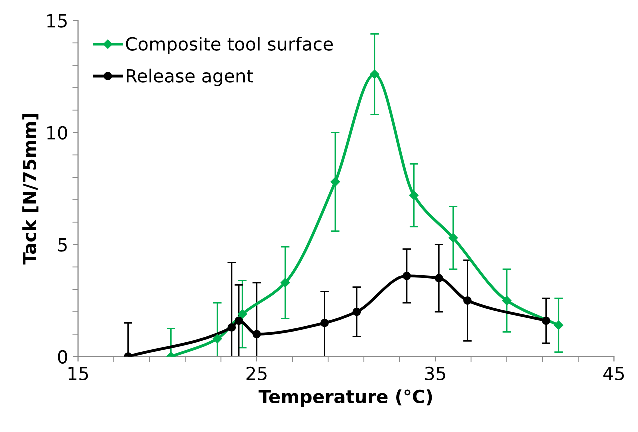 Image resolution: width=638 pixels, height=432 pixels. I want to click on x-tick-label: 25, so click(256, 373).